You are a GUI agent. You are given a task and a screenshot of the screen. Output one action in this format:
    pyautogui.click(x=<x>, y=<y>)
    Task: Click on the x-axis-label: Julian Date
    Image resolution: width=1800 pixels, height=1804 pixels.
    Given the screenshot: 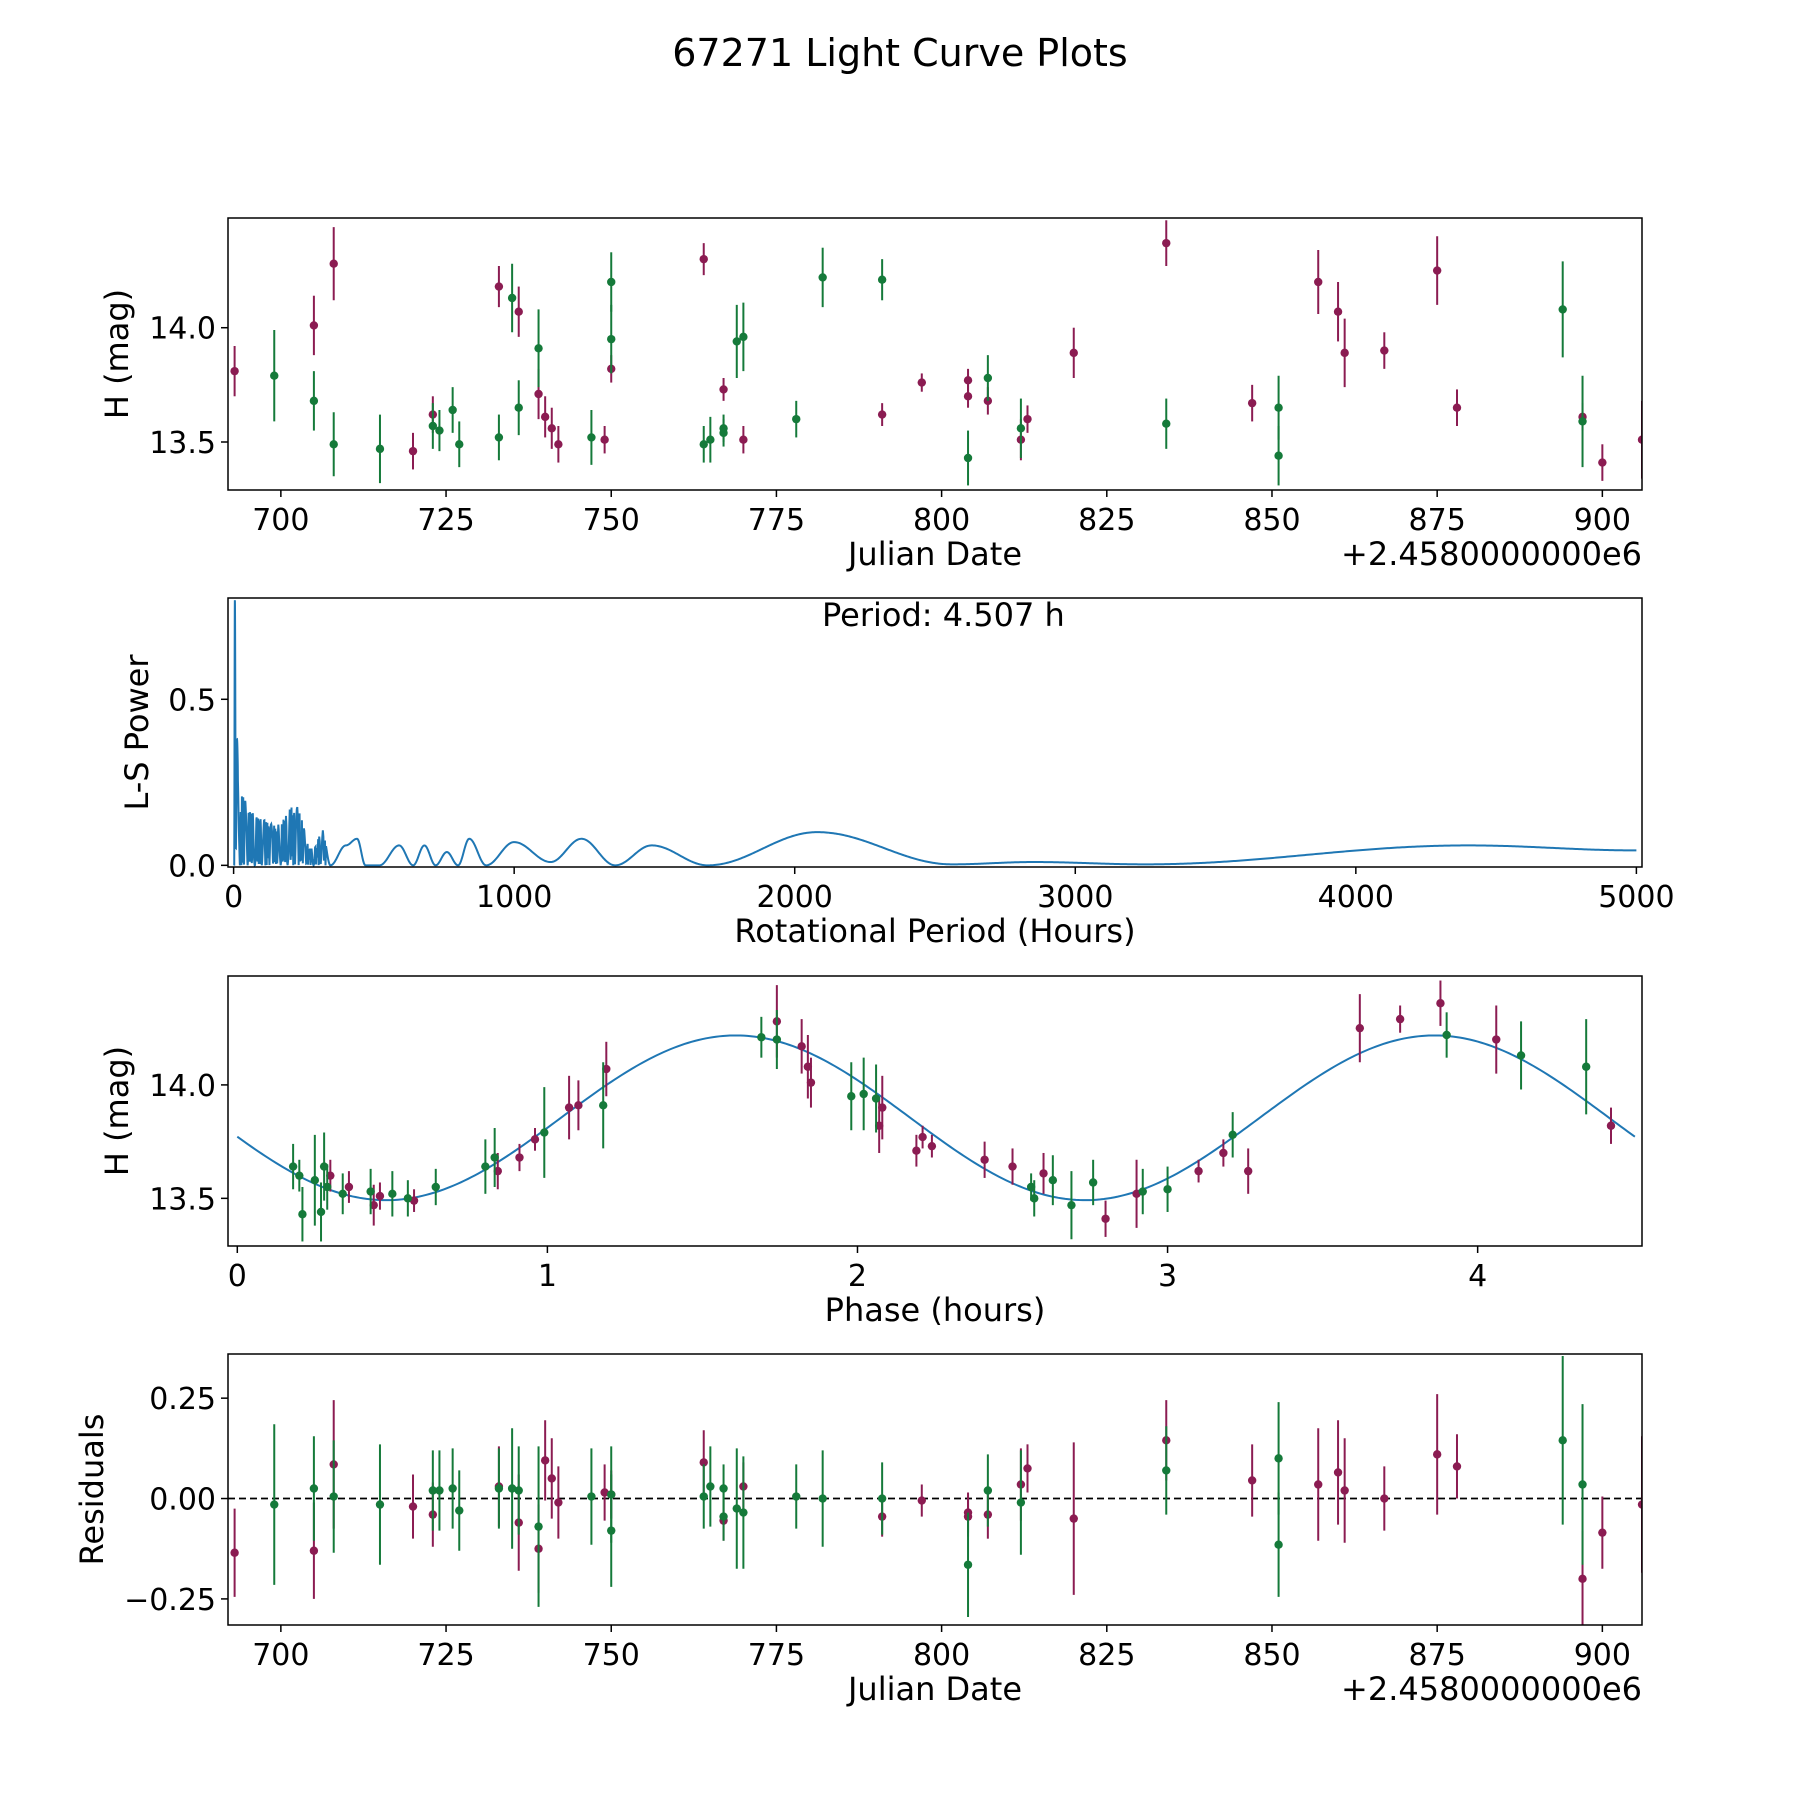 What is the action you would take?
    pyautogui.click(x=934, y=554)
    